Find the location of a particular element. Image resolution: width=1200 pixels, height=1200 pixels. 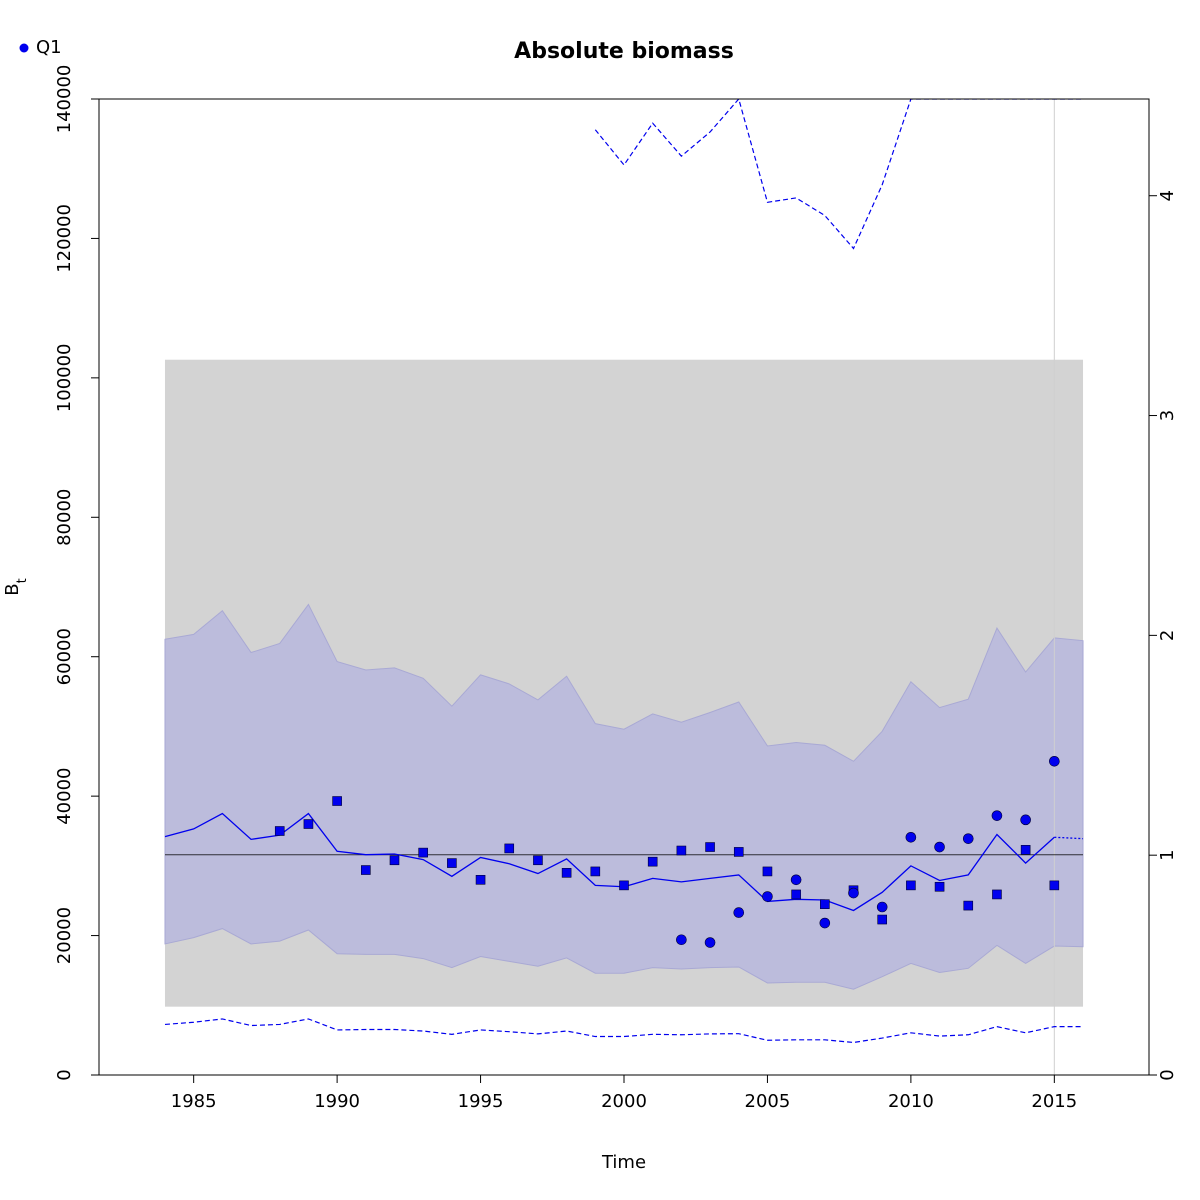

x-tick-label: 2005 is located at coordinates (768, 1101).